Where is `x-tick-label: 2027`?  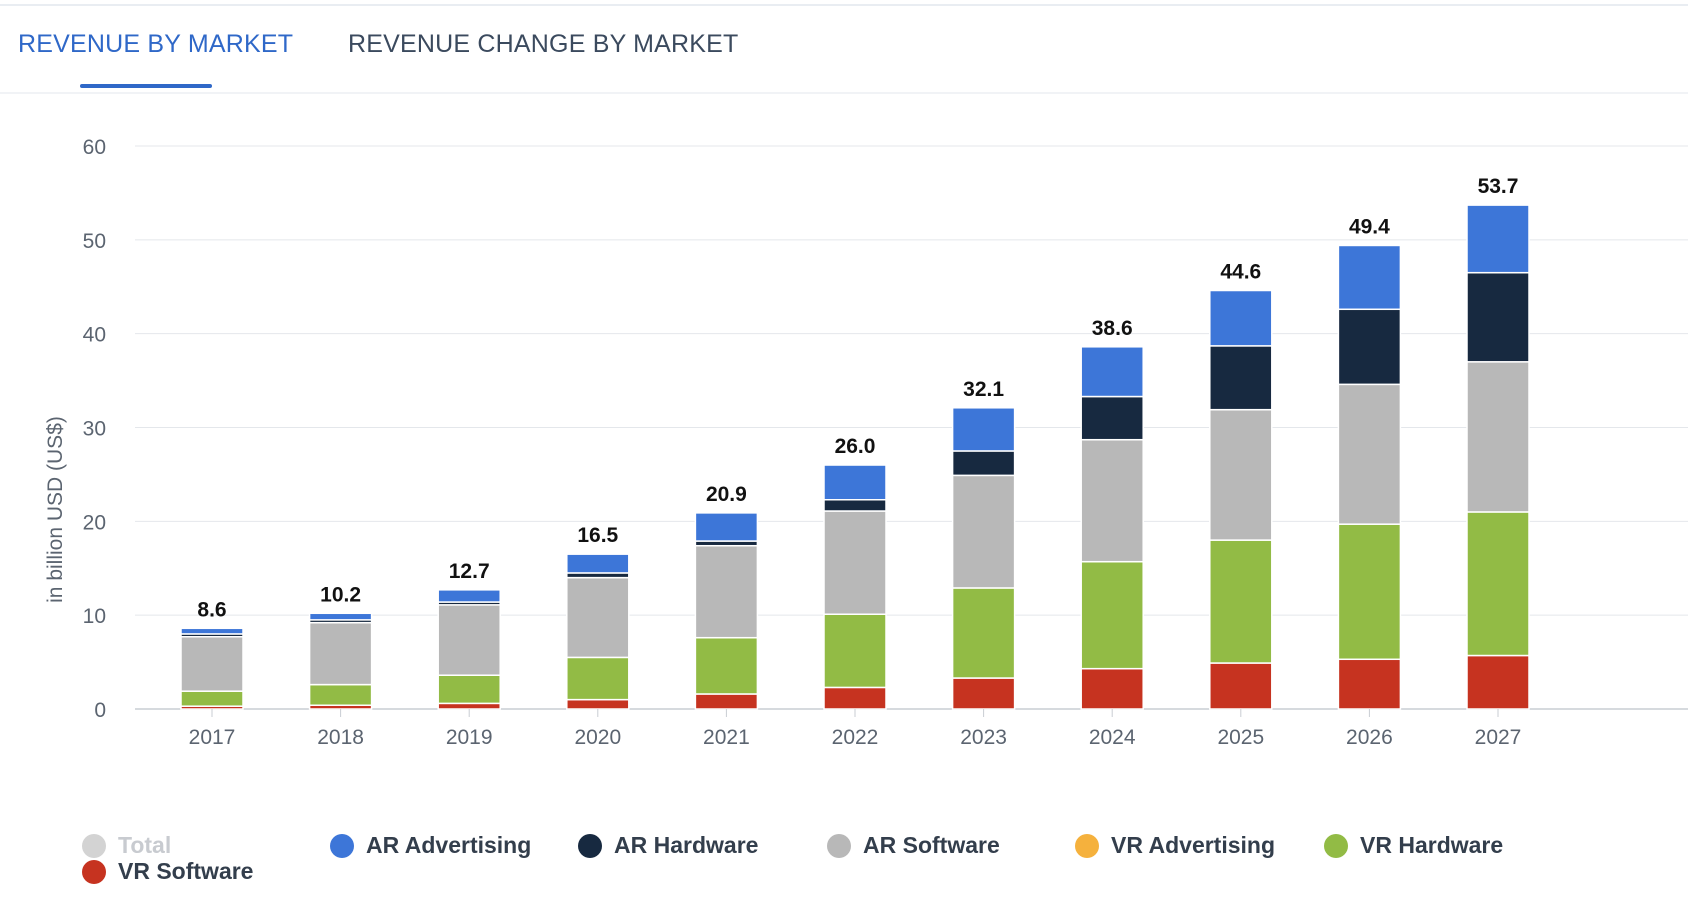 x-tick-label: 2027 is located at coordinates (1498, 737).